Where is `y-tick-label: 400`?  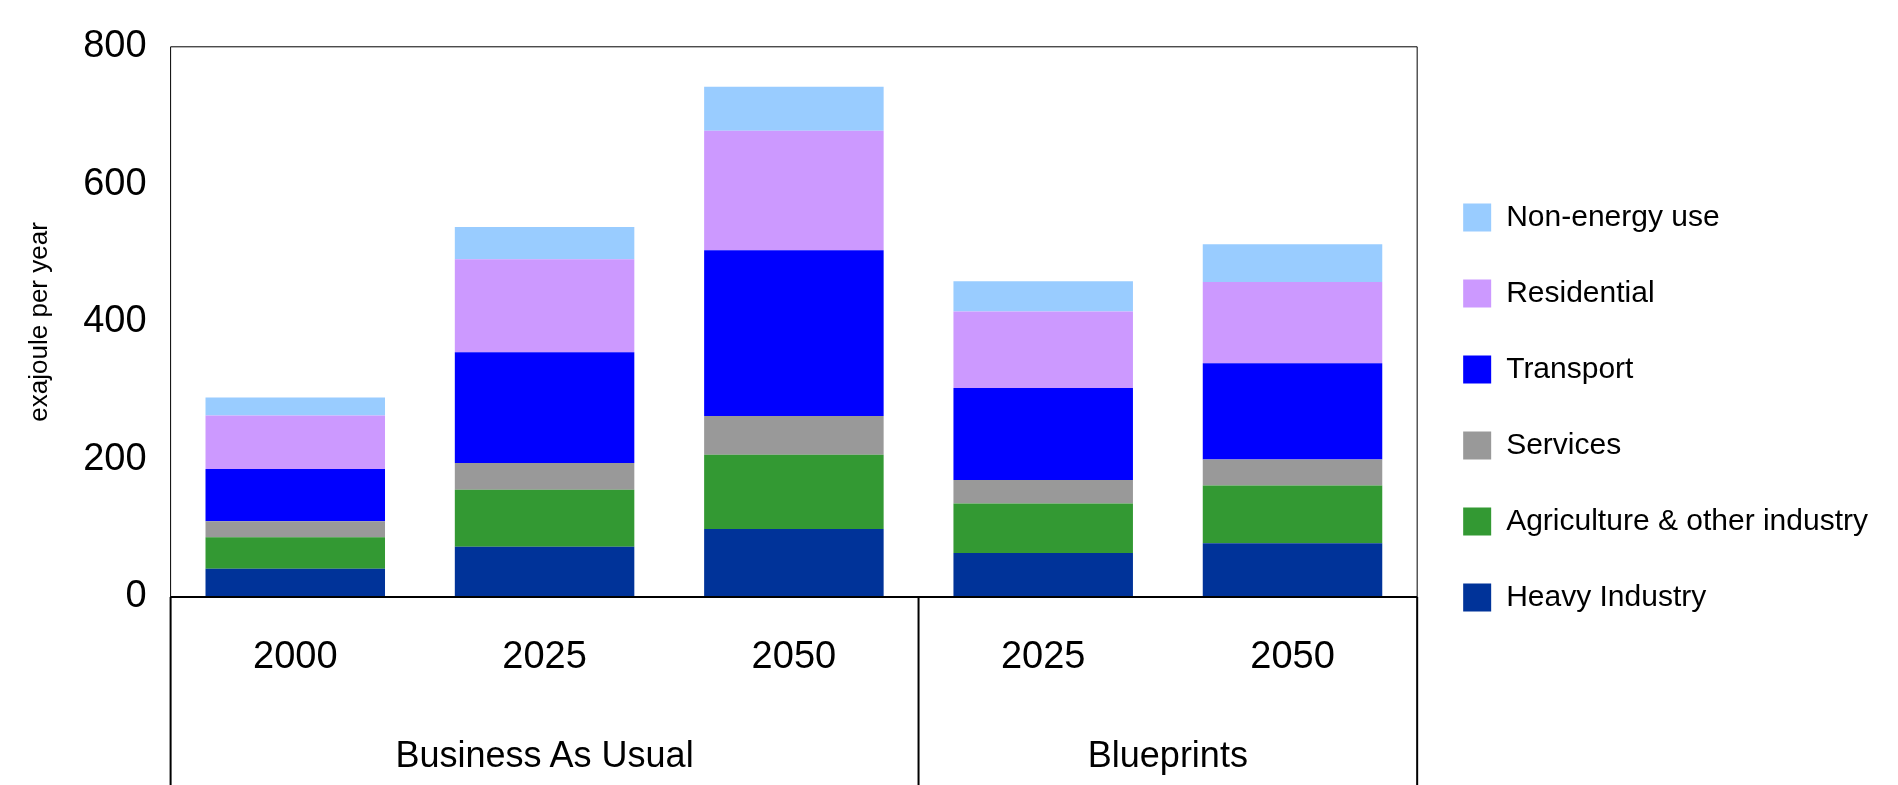
y-tick-label: 400 is located at coordinates (115, 319).